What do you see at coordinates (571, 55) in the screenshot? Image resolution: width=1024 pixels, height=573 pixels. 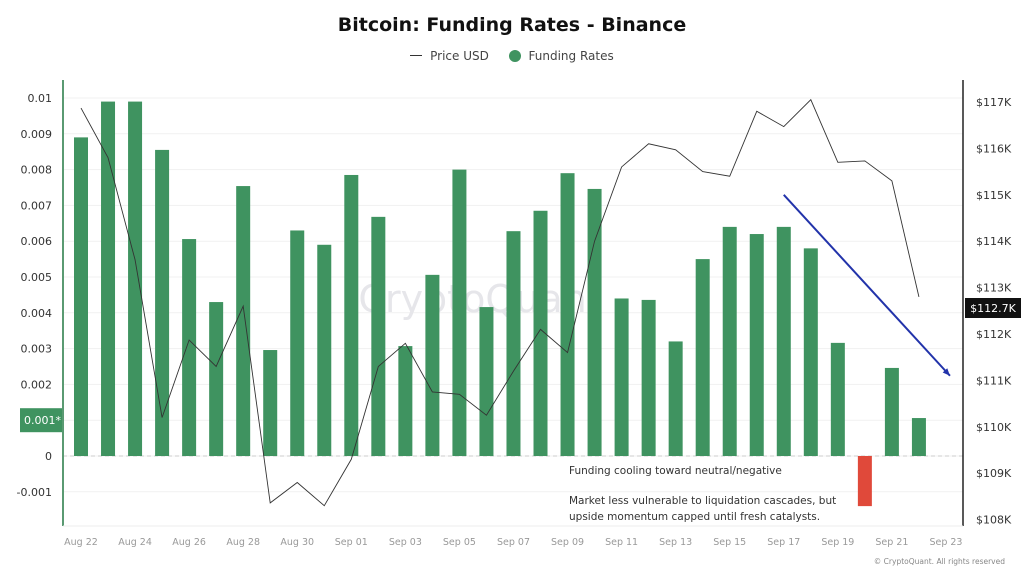 I see `legend-funding-label: Funding Rates` at bounding box center [571, 55].